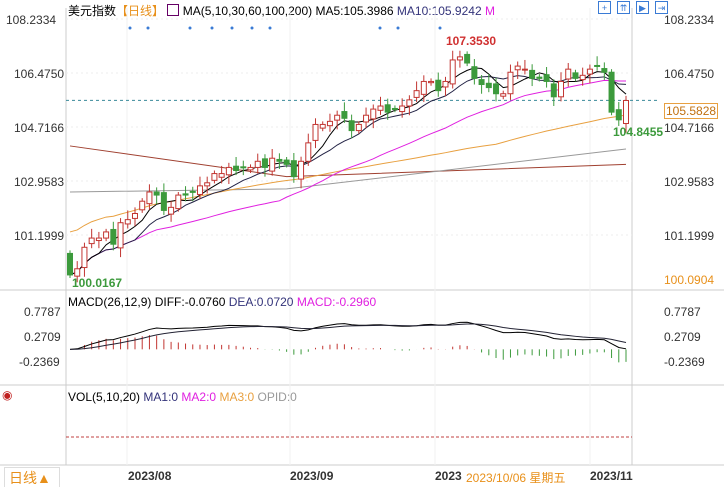 The height and width of the screenshot is (487, 724). I want to click on low-price-label: 100.0904, so click(689, 280).